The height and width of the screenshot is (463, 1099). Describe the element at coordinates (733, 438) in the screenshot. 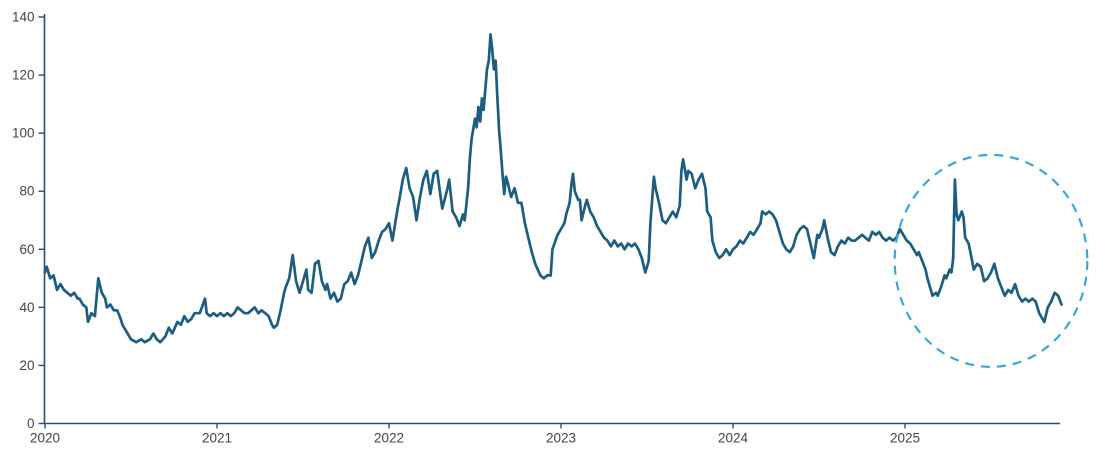

I see `x-tick-label: 2024` at that location.